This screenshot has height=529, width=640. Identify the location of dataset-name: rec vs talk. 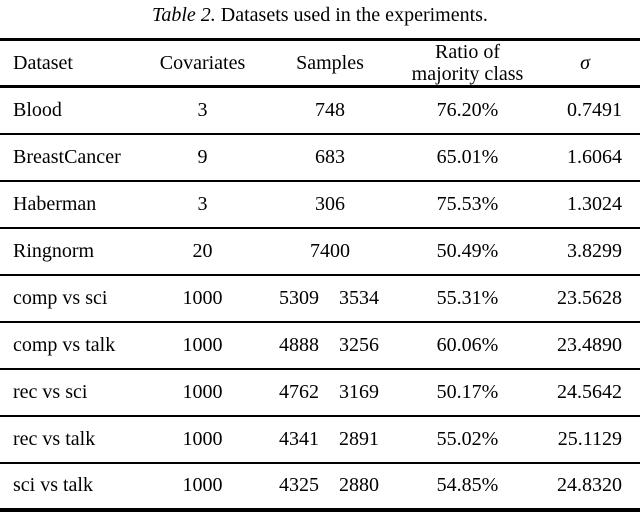
(54, 438).